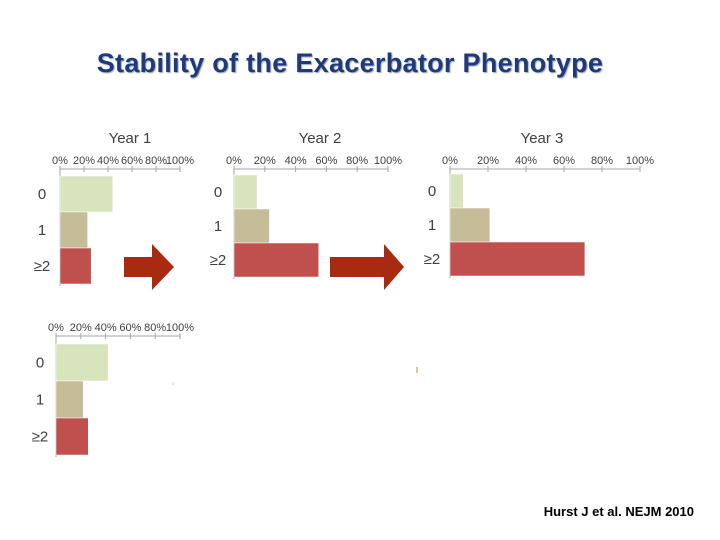 The image size is (720, 540). I want to click on transition-arrow-2-icon, so click(367, 267).